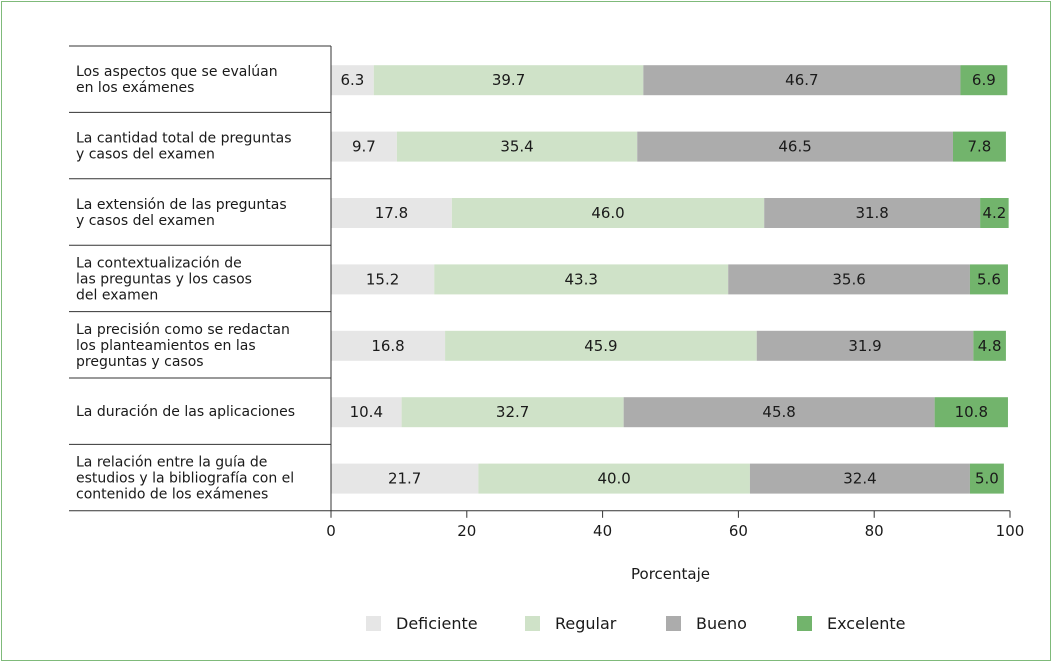  I want to click on legend-swatch-regular, so click(532, 623).